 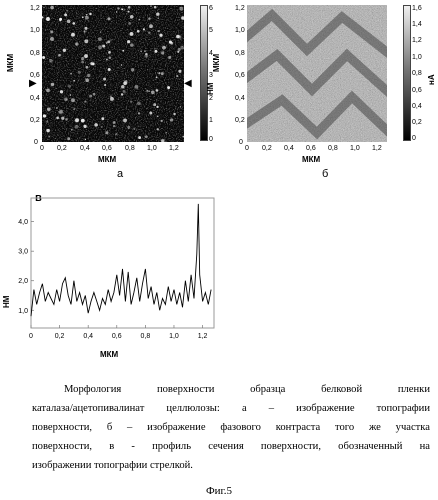 I want to click on b-ytick: 0,6, so click(x=240, y=75).